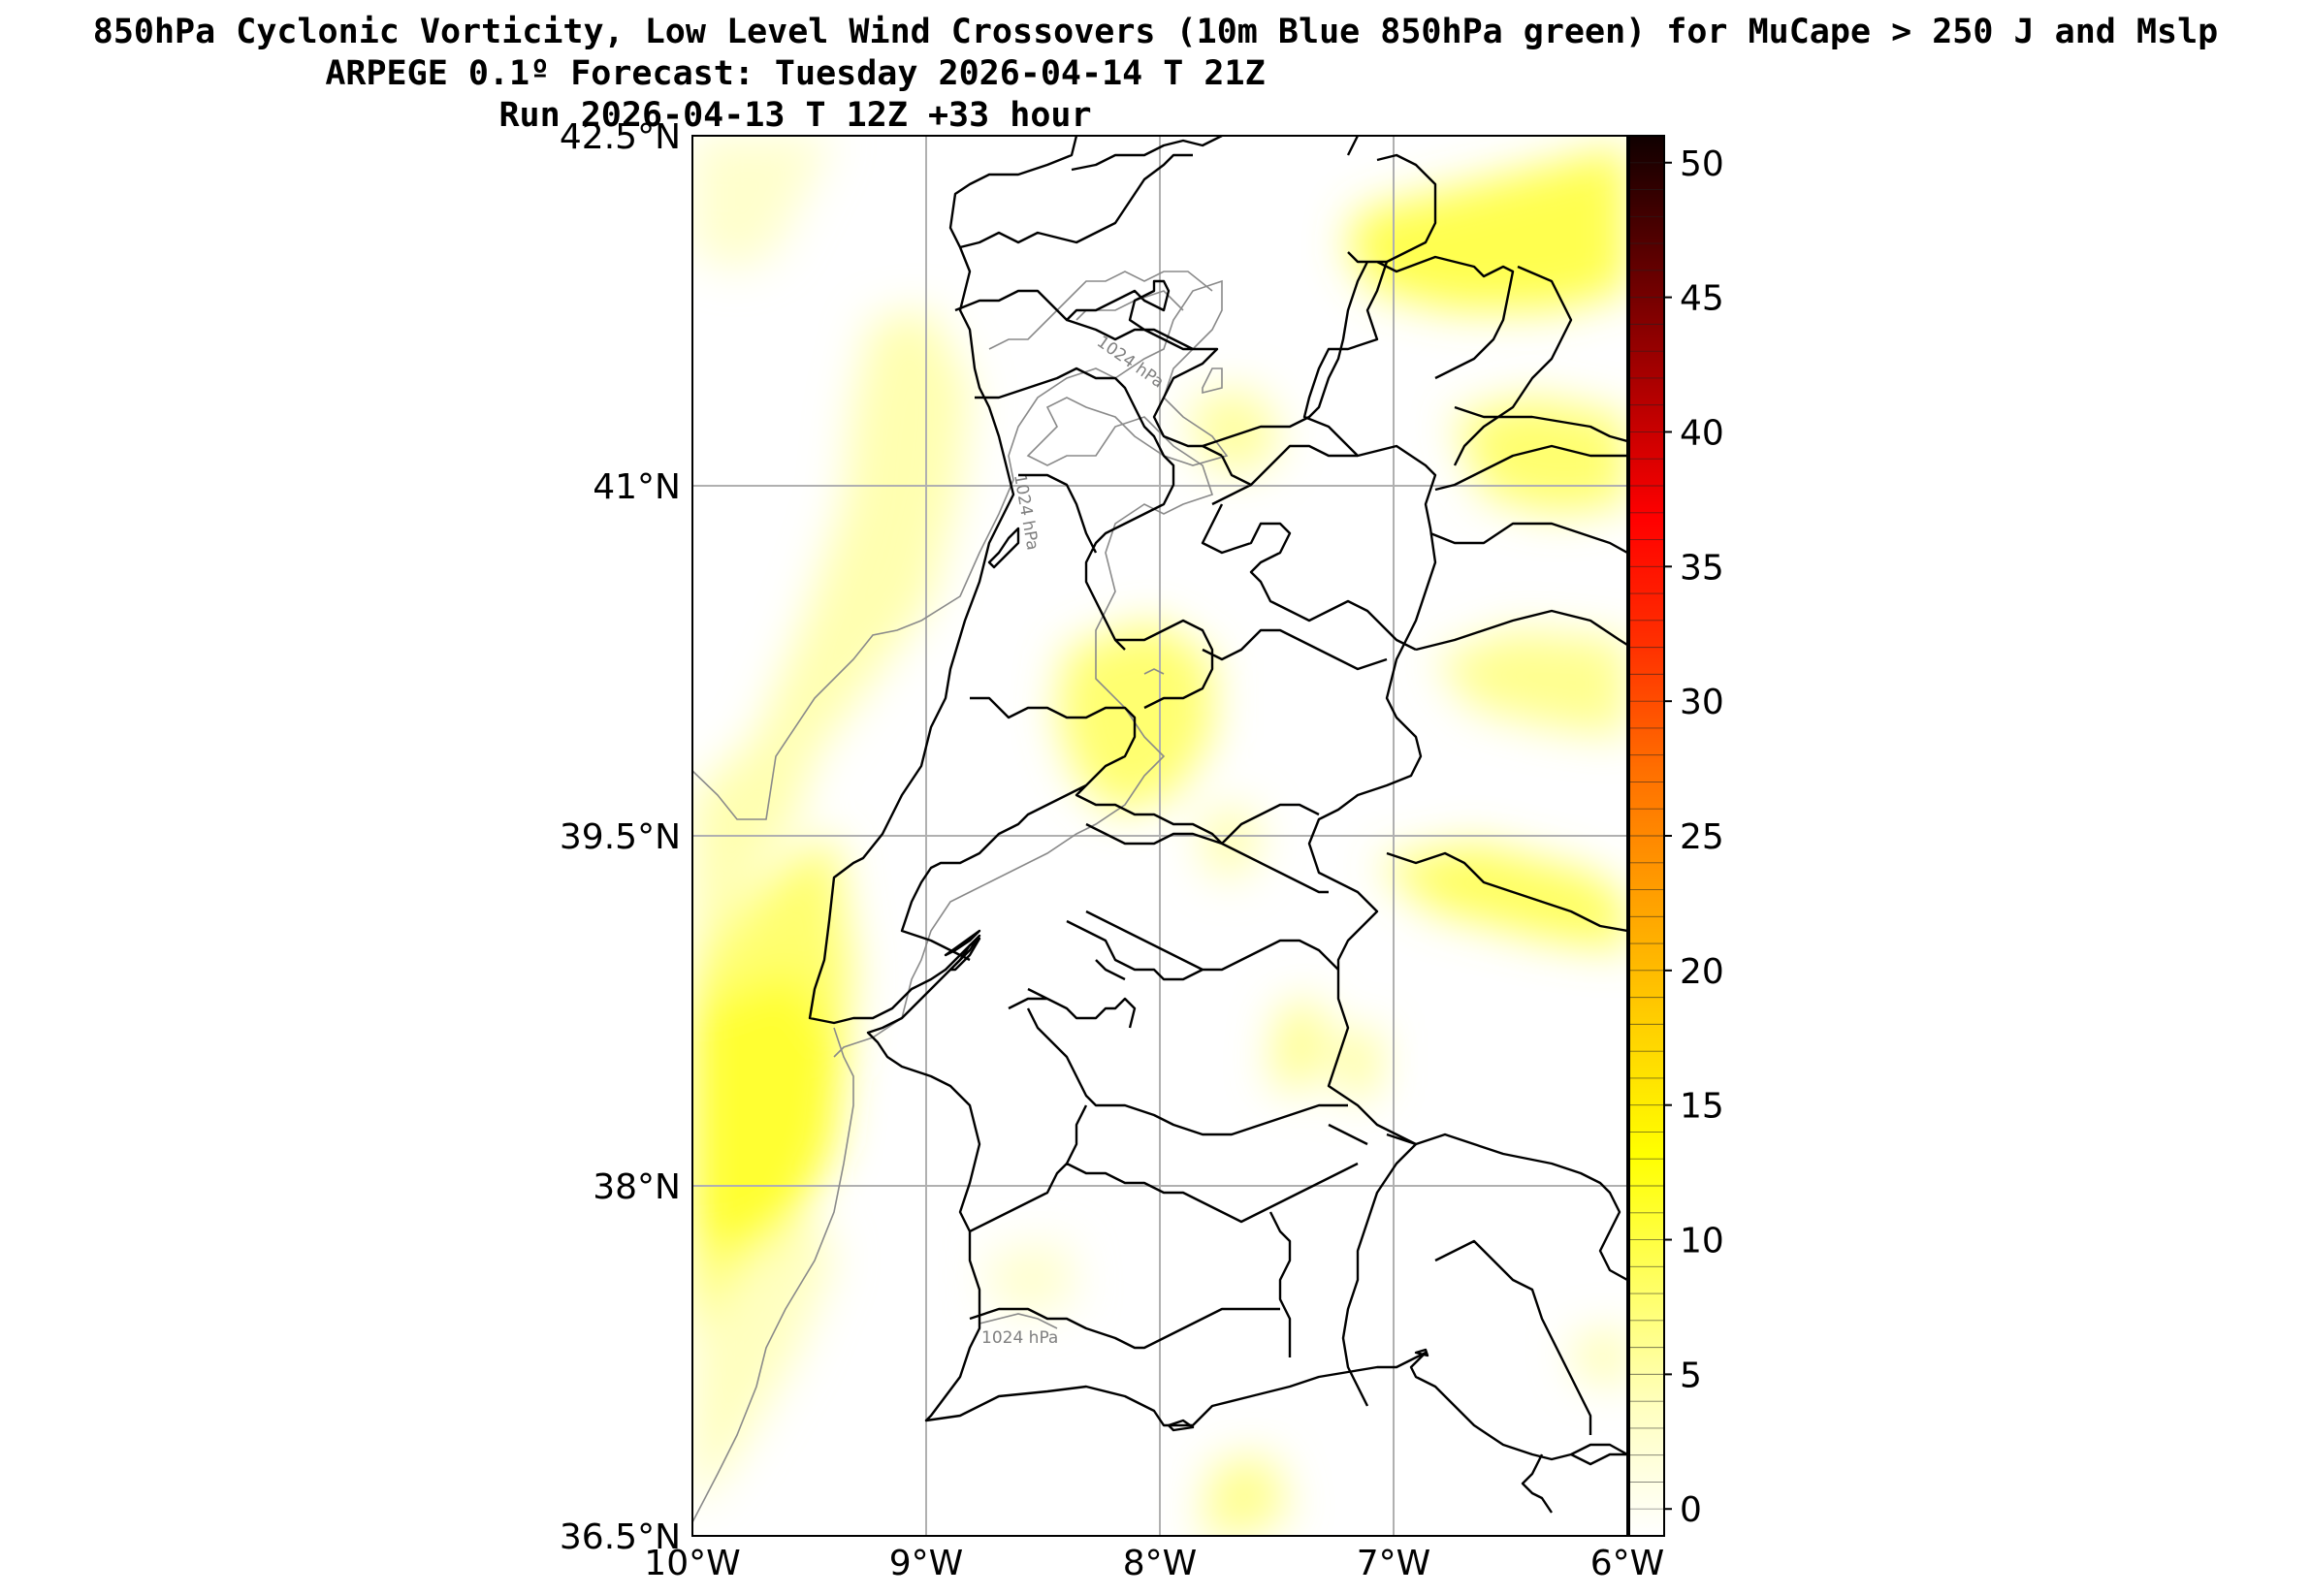  I want to click on longitude-tick-label: 8°W, so click(1161, 1563).